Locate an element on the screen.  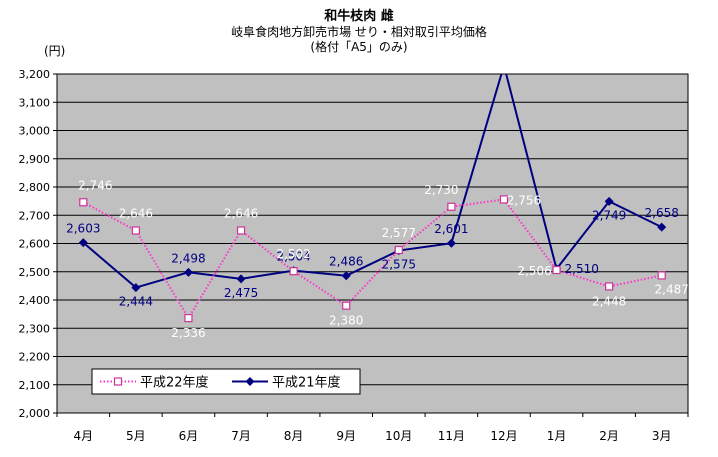
x-tick-label: 7月 is located at coordinates (241, 436).